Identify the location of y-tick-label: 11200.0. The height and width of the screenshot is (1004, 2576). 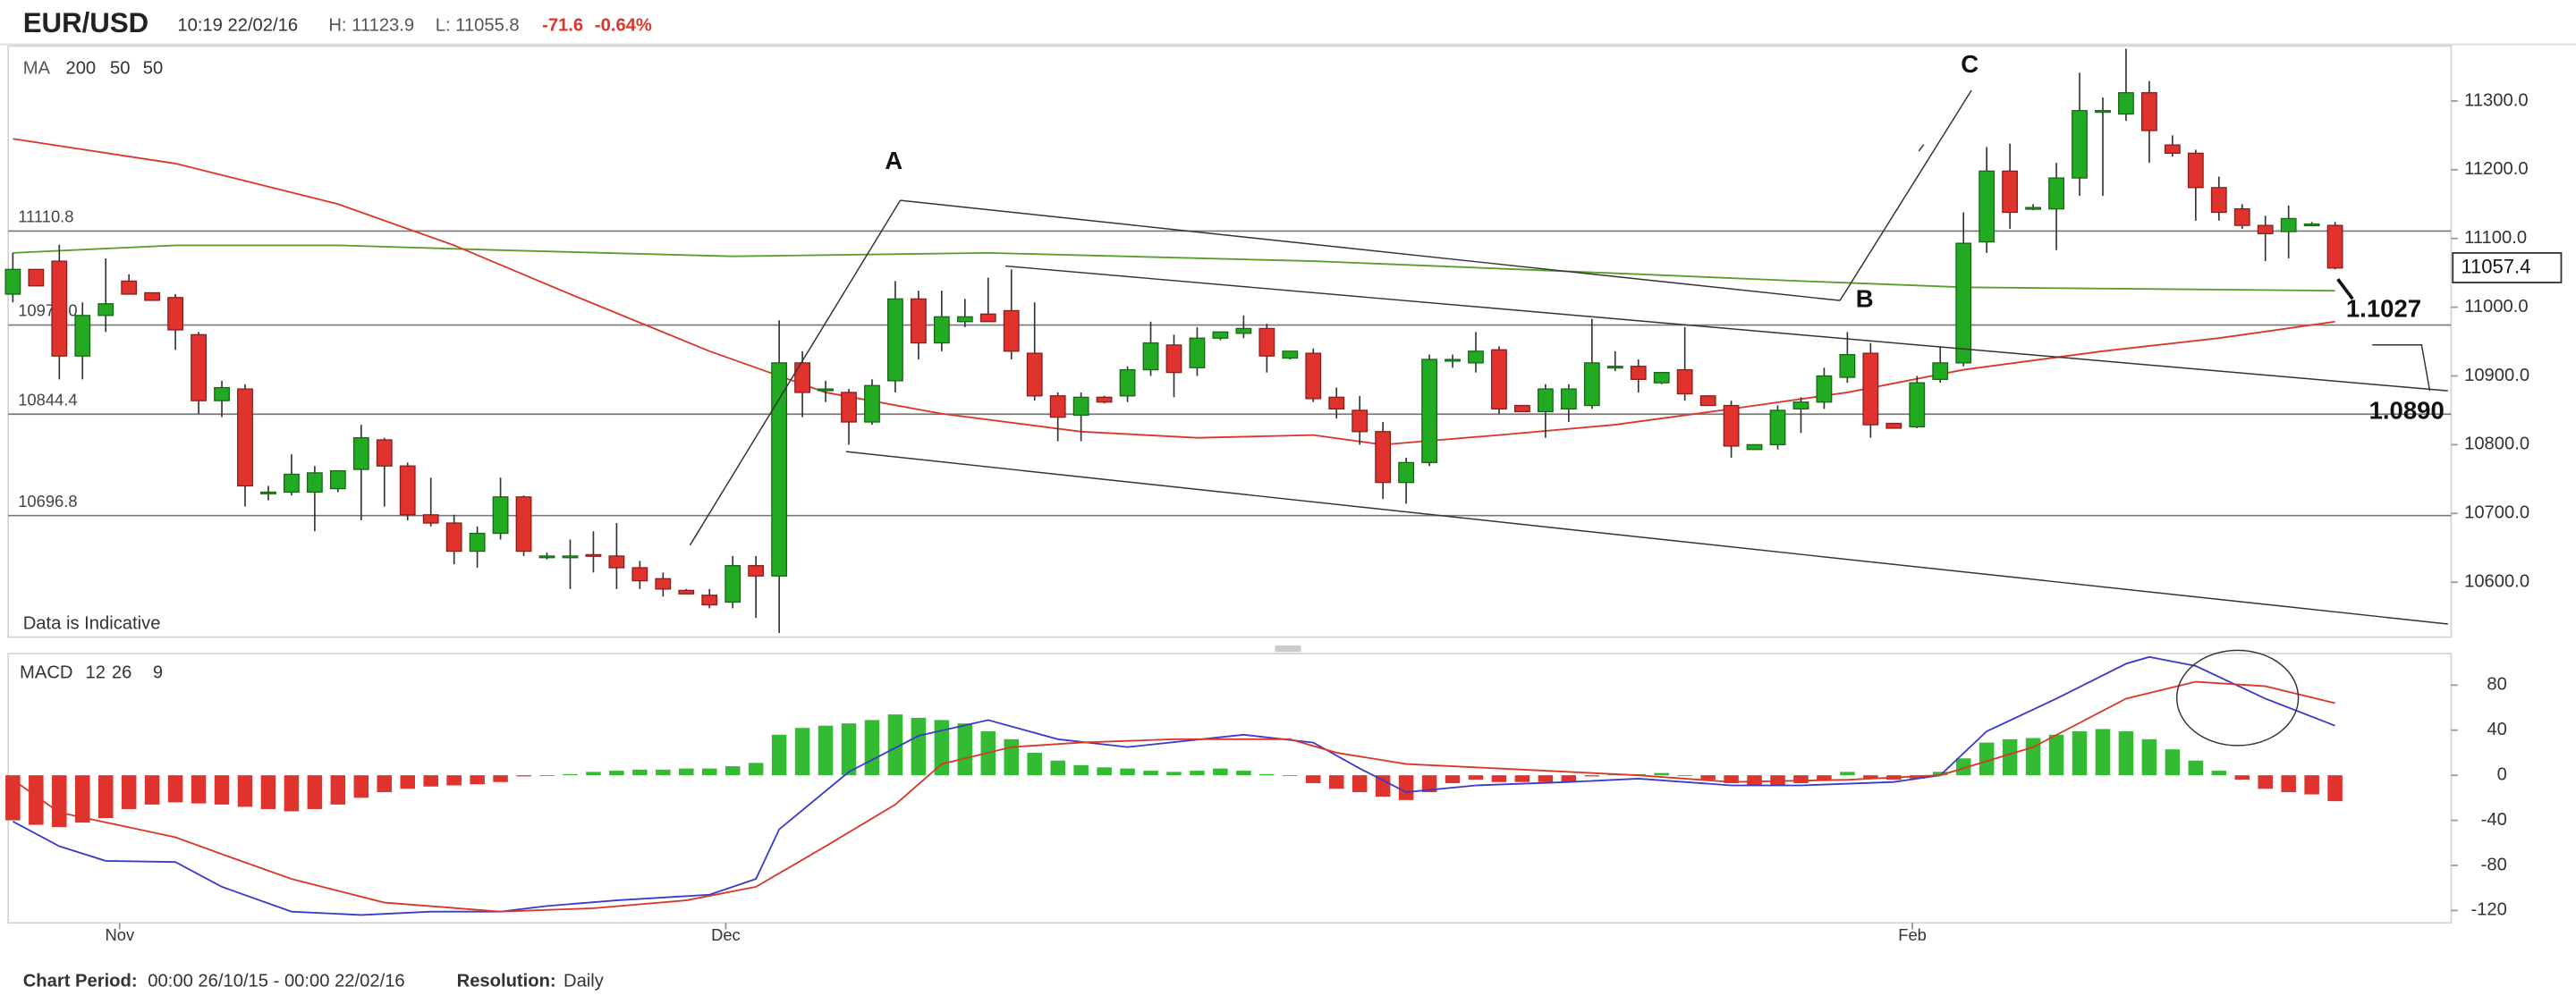
(2496, 169).